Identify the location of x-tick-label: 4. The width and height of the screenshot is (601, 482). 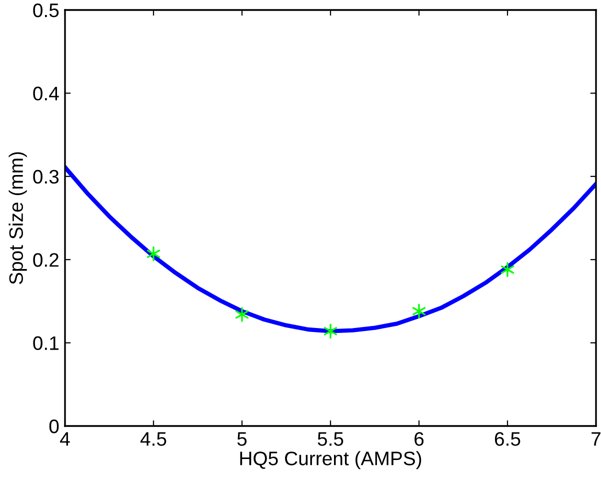
(65, 439).